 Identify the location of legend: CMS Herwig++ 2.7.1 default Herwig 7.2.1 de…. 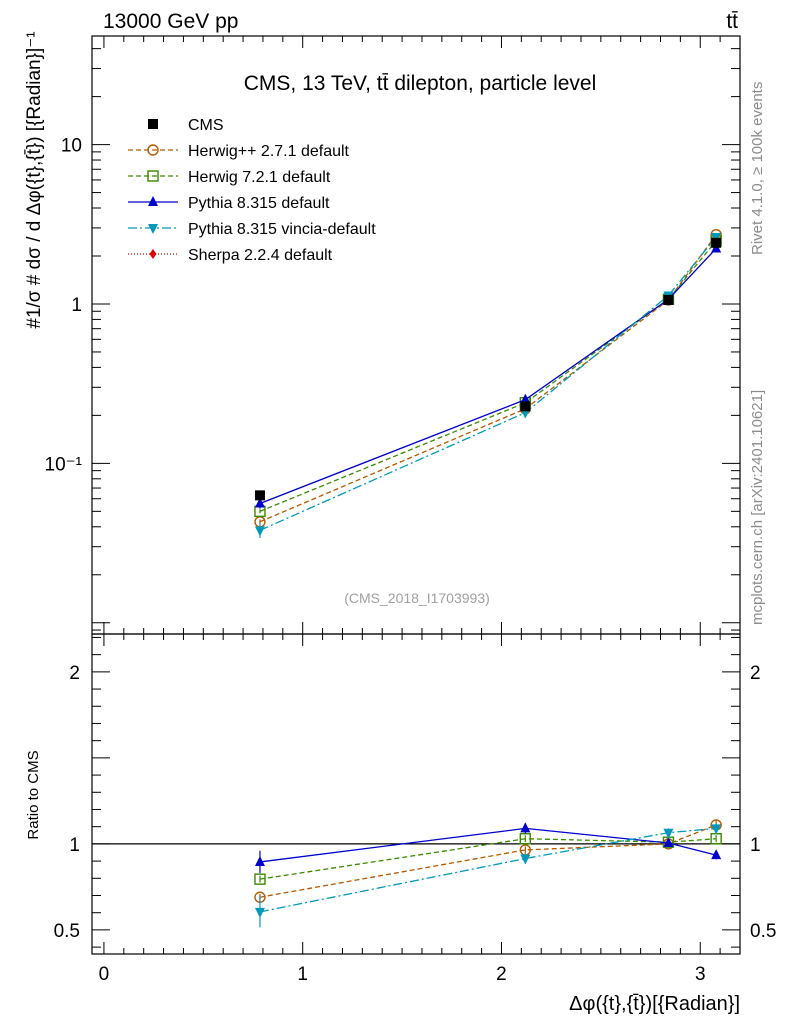
(252, 190).